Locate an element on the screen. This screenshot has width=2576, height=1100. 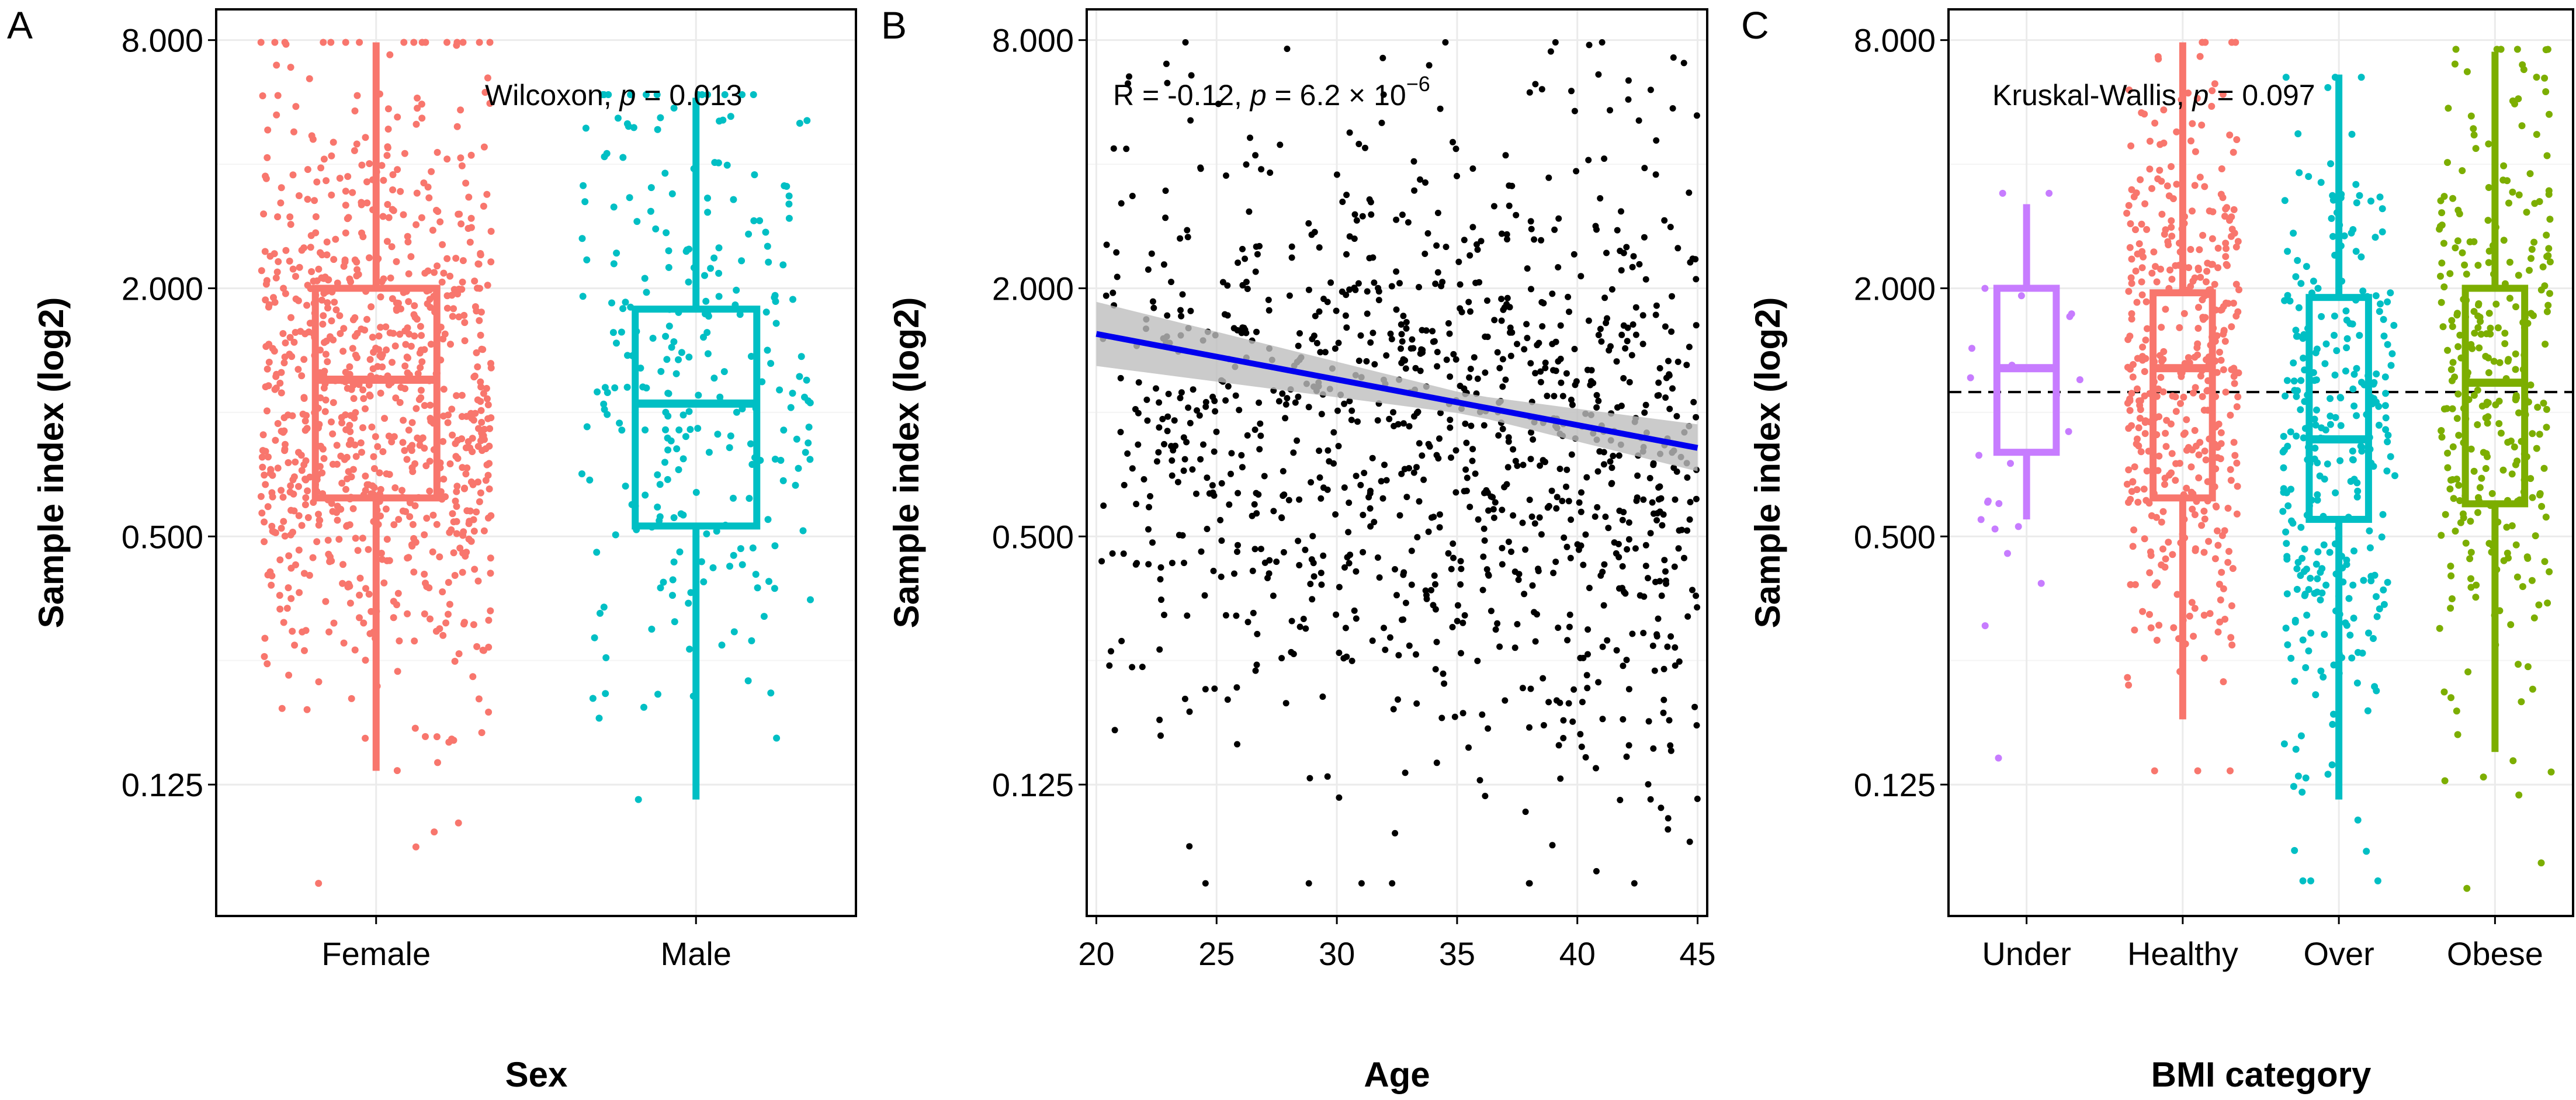
y-tick-label: 0.125 is located at coordinates (1033, 784).